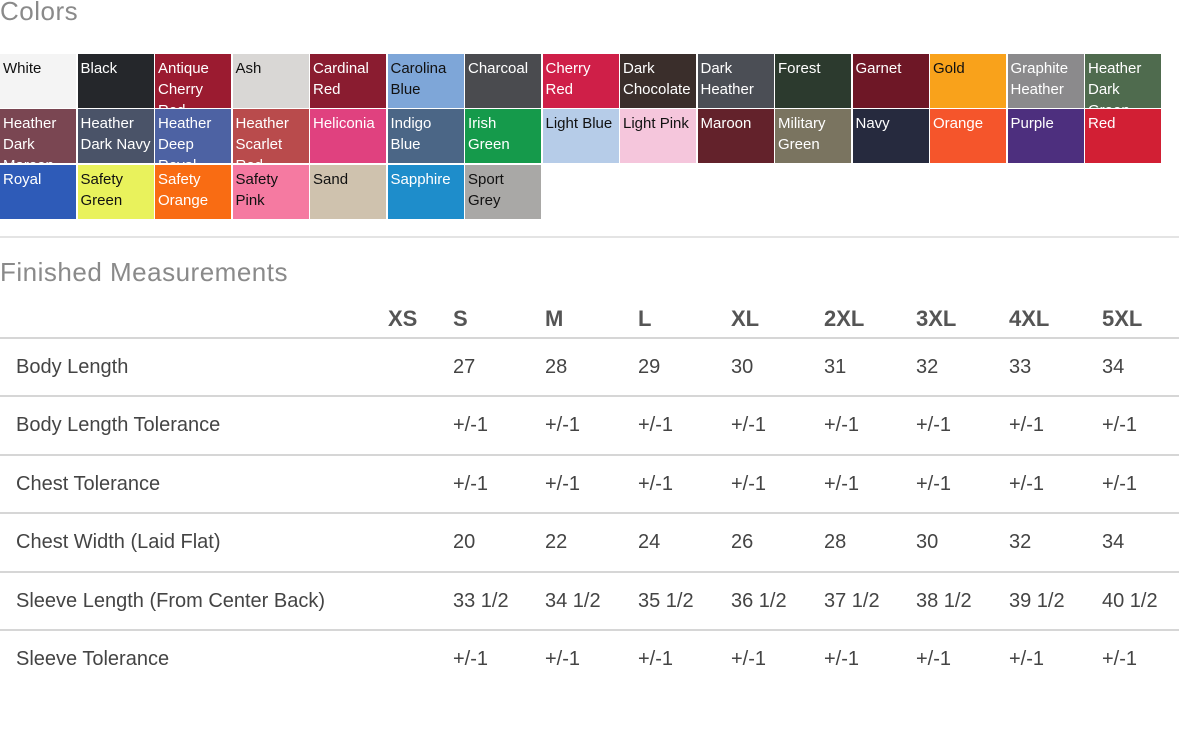 This screenshot has width=1179, height=755. What do you see at coordinates (348, 81) in the screenshot?
I see `color-swatch: Cardinal Red` at bounding box center [348, 81].